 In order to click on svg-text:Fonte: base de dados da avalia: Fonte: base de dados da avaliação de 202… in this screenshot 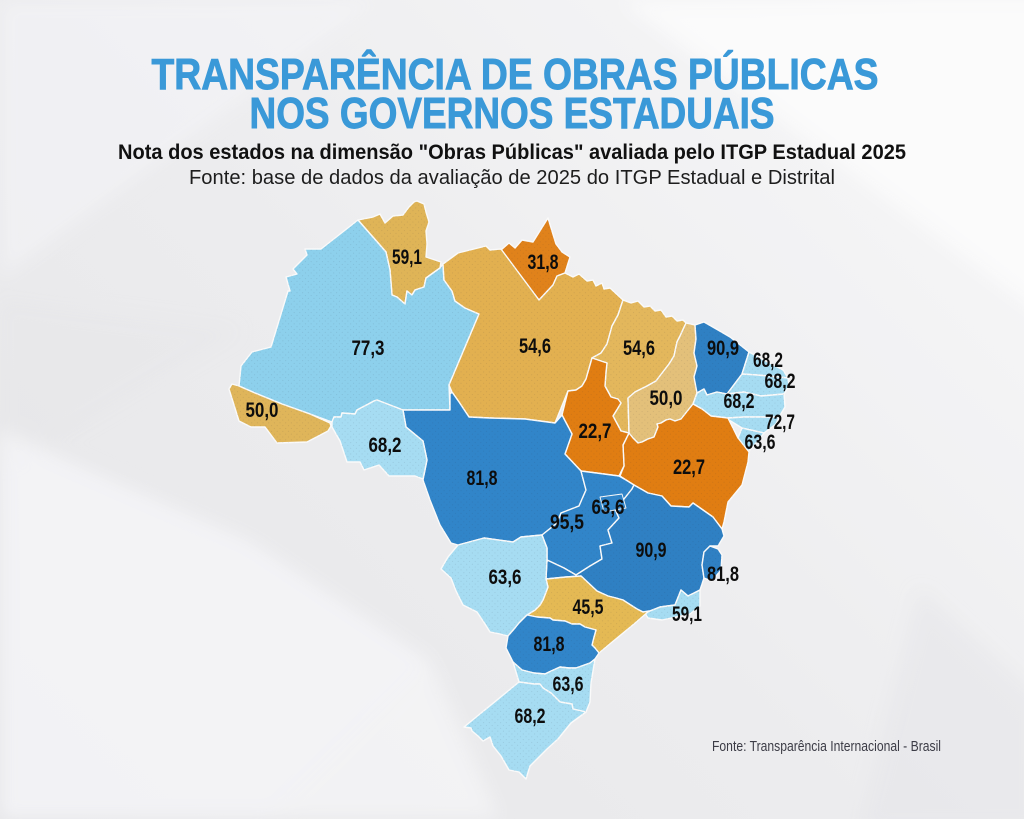, I will do `click(512, 178)`.